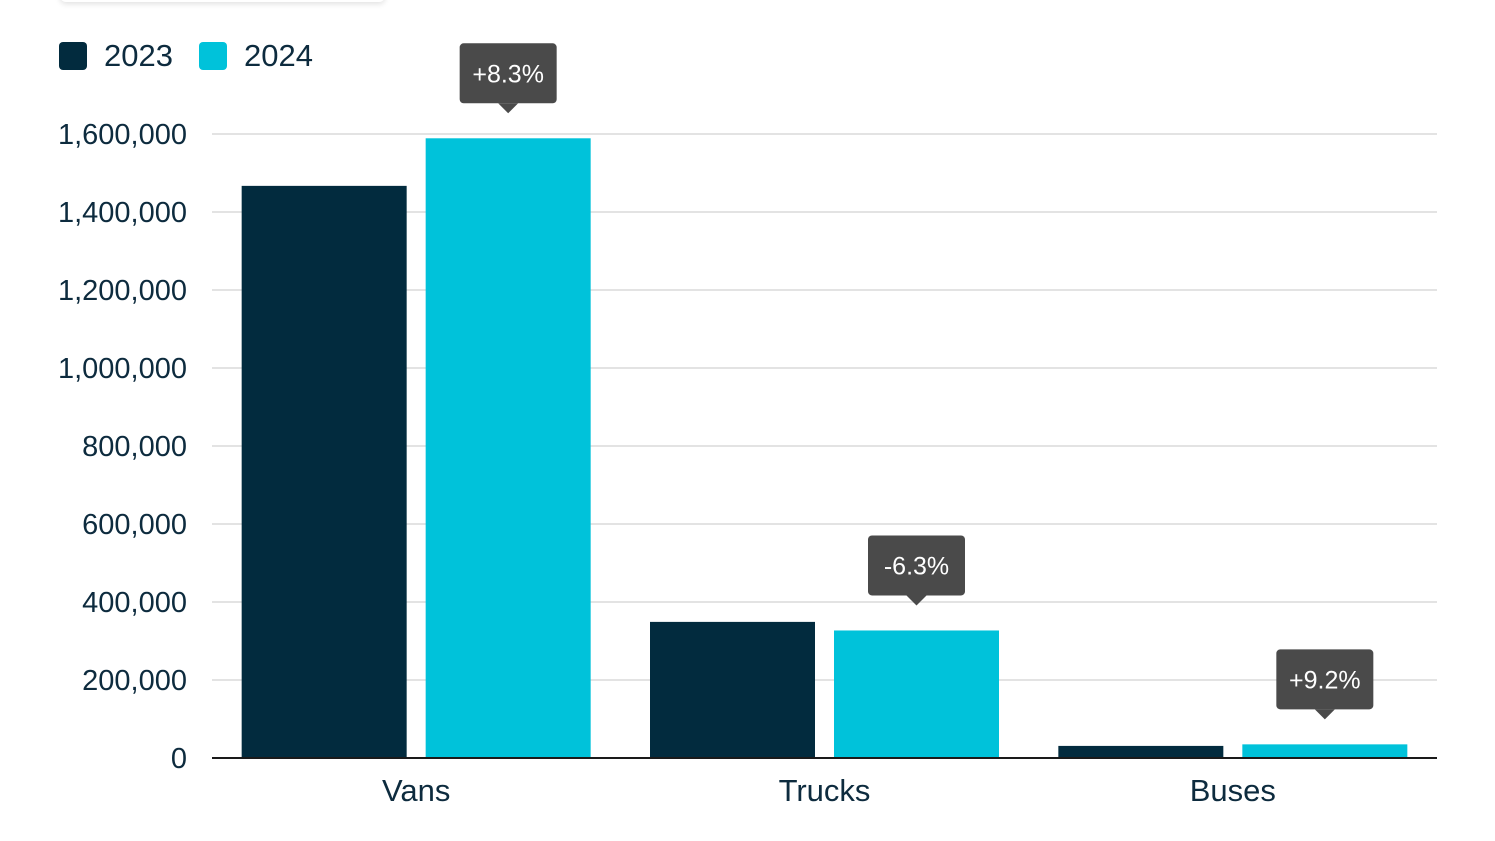  Describe the element at coordinates (825, 790) in the screenshot. I see `x-tick-label-trucks: Trucks` at that location.